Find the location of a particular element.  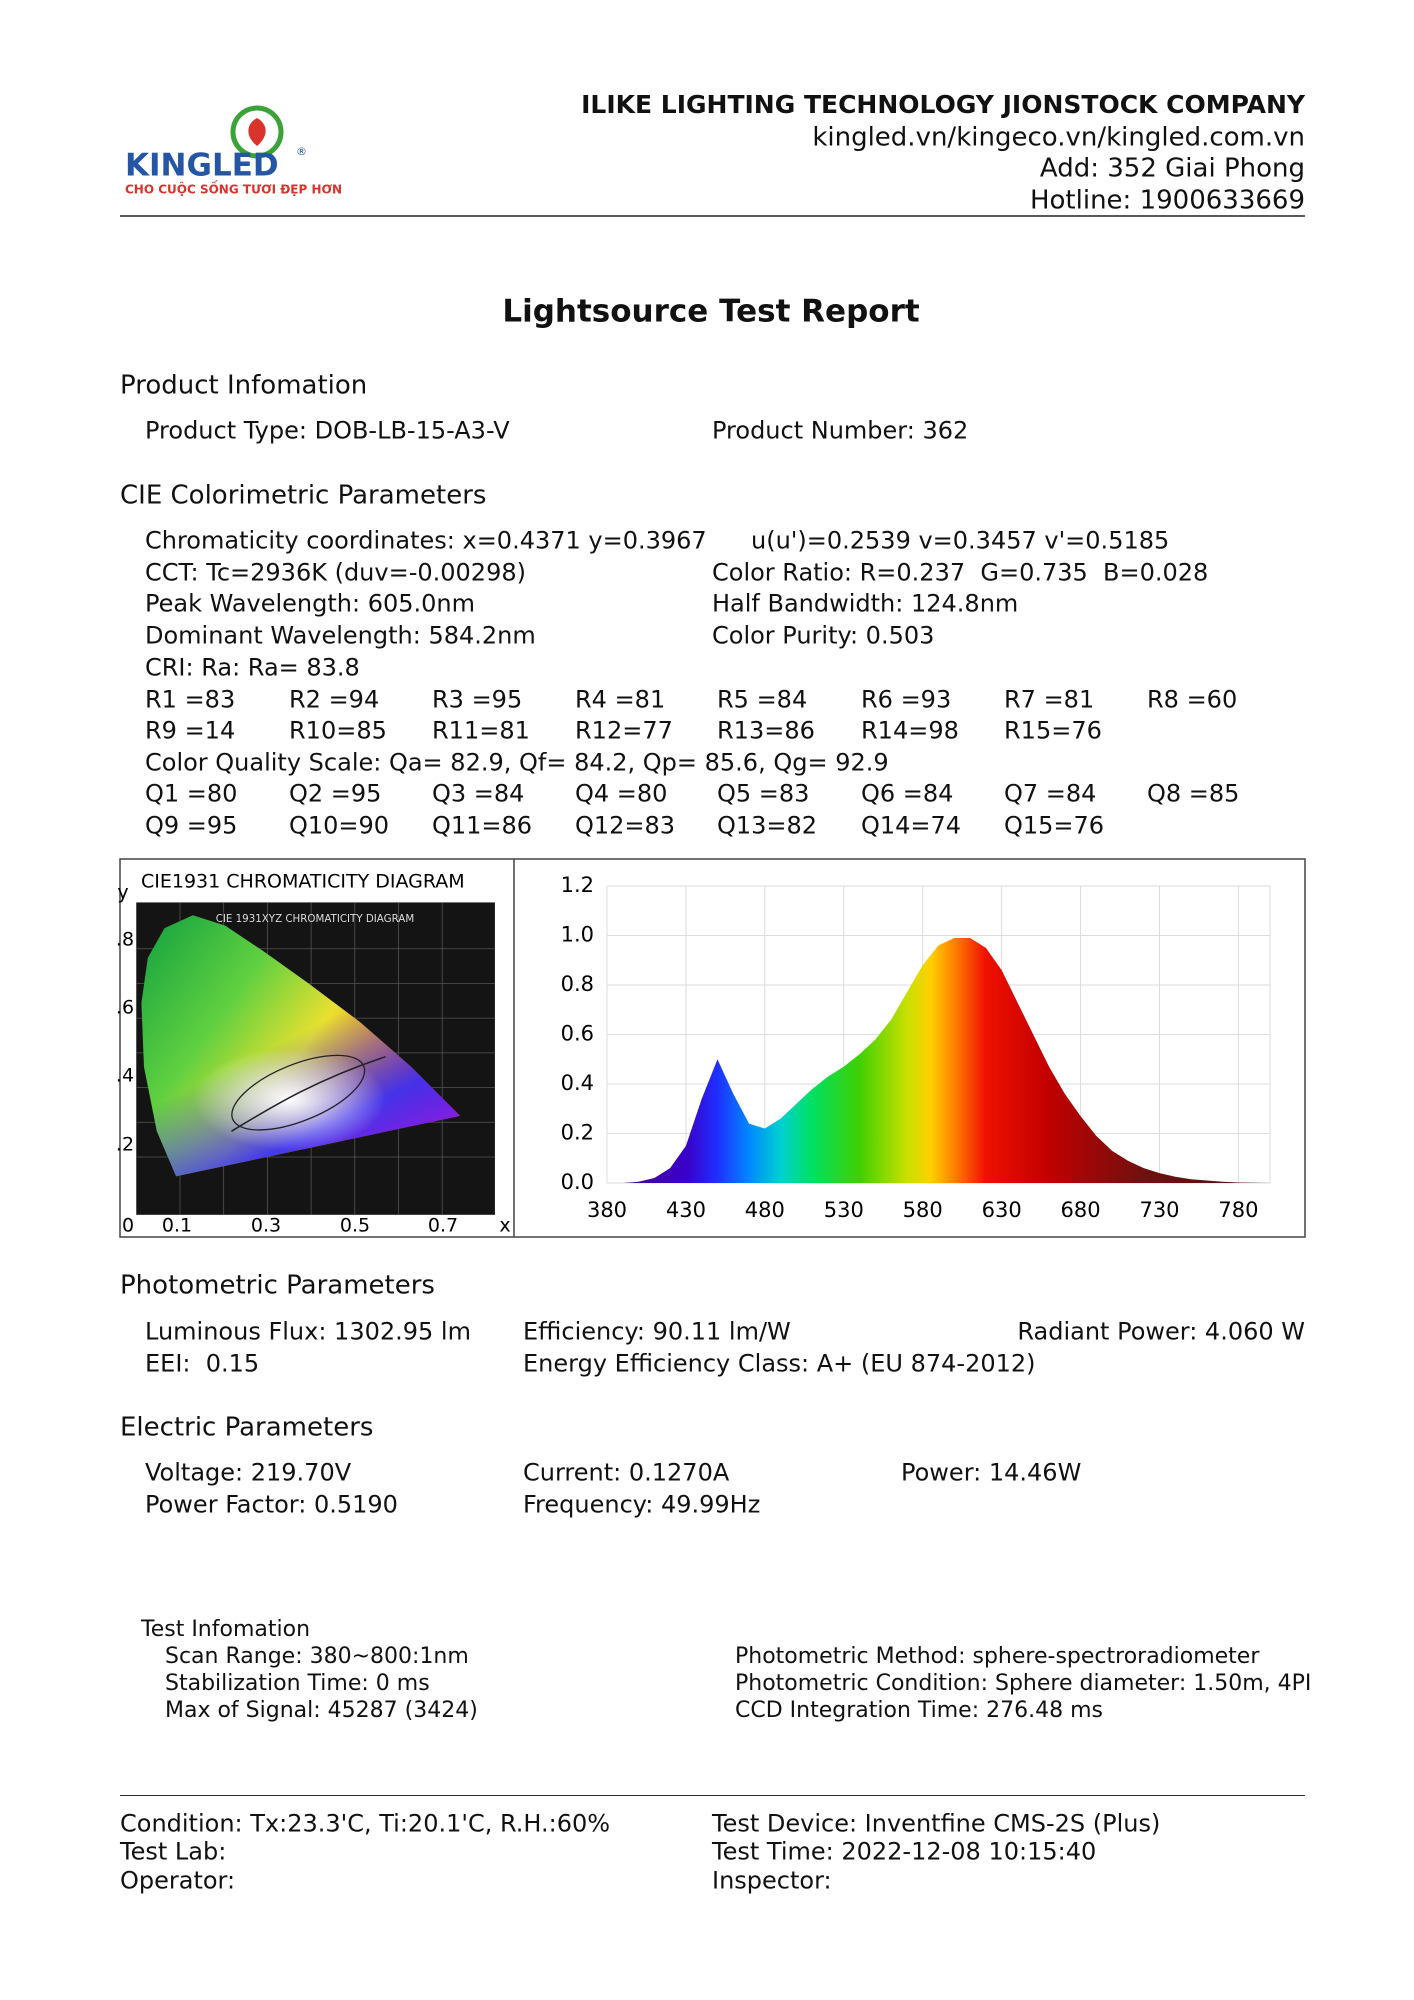

footer-info: Test Lab: is located at coordinates (173, 1851).